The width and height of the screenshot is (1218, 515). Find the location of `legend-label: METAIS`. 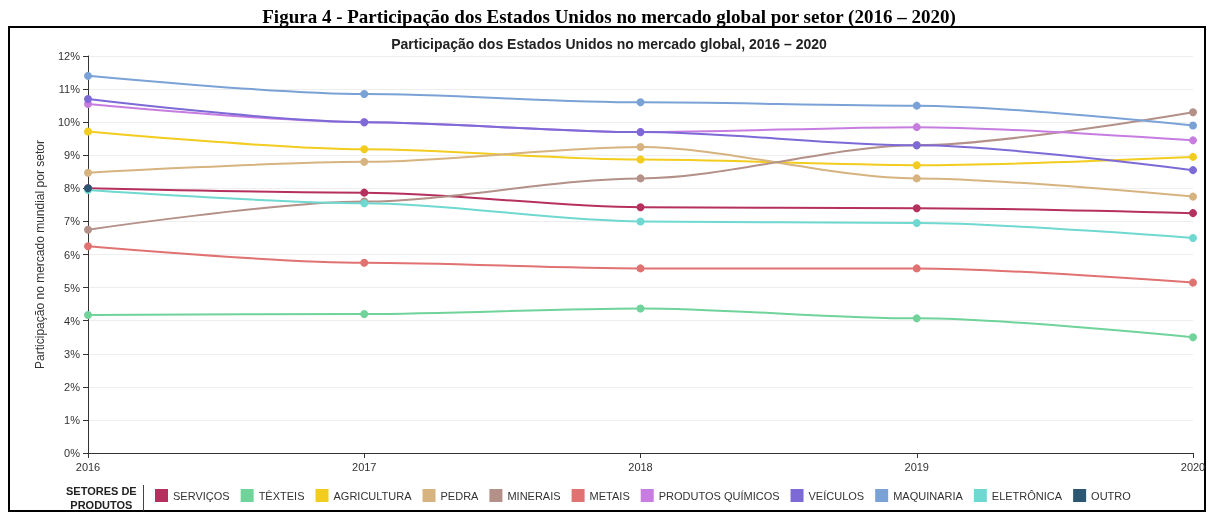

legend-label: METAIS is located at coordinates (609, 495).